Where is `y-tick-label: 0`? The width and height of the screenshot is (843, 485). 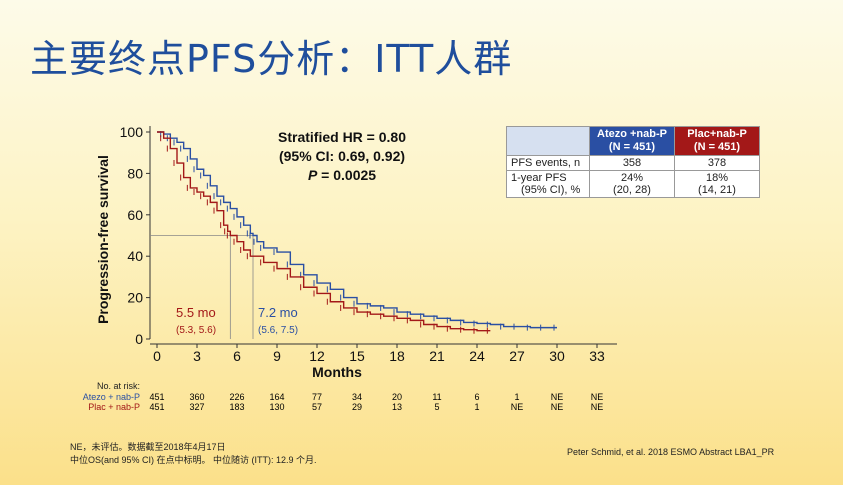
y-tick-label: 0 is located at coordinates (139, 339).